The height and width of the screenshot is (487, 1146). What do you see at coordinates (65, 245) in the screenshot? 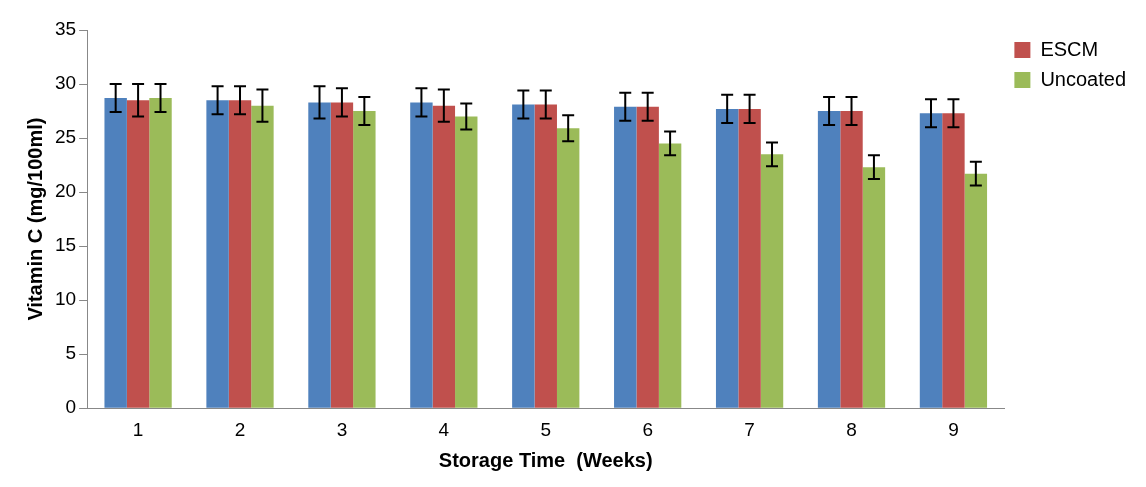
I see `y-tick-label: 15` at bounding box center [65, 245].